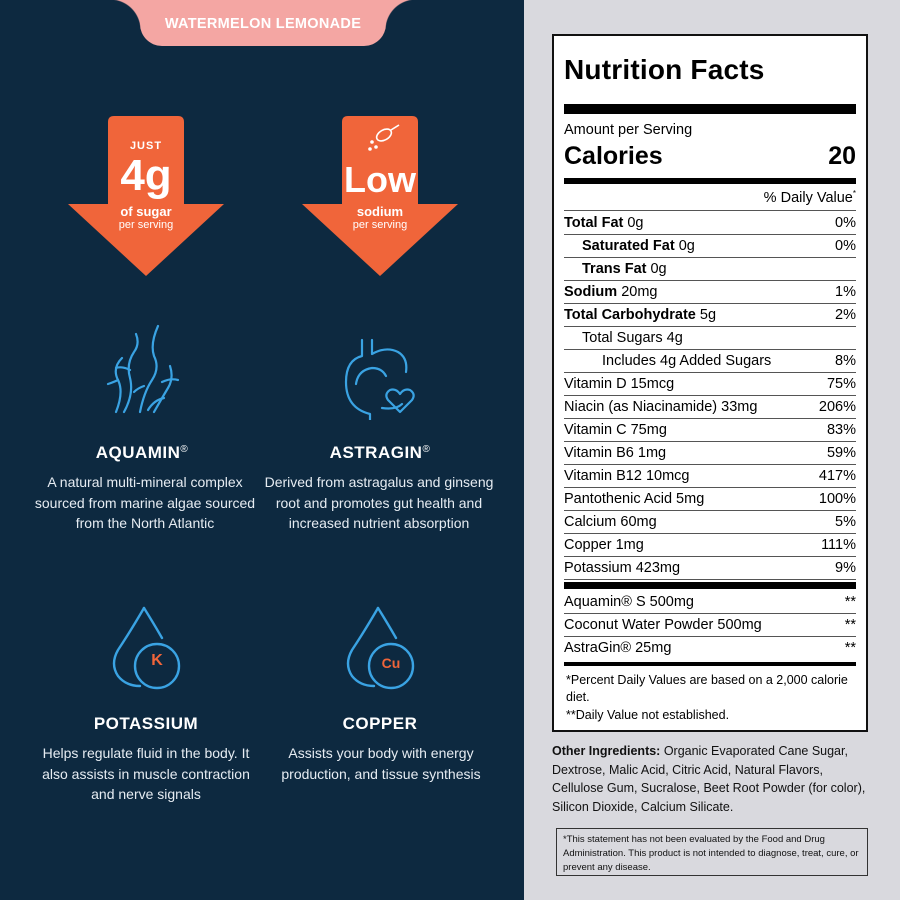 Image resolution: width=900 pixels, height=900 pixels. I want to click on nutrient-row: Sodium 20mg 1%, so click(710, 292).